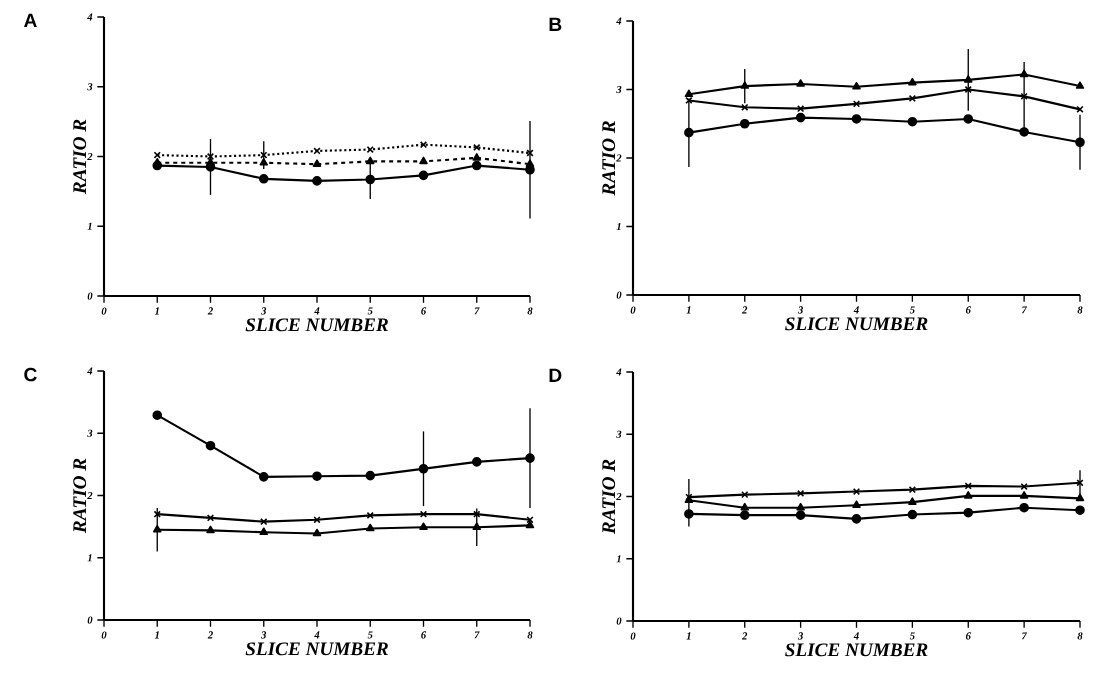 The width and height of the screenshot is (1117, 679). What do you see at coordinates (370, 311) in the screenshot?
I see `x-tick-label: 5` at bounding box center [370, 311].